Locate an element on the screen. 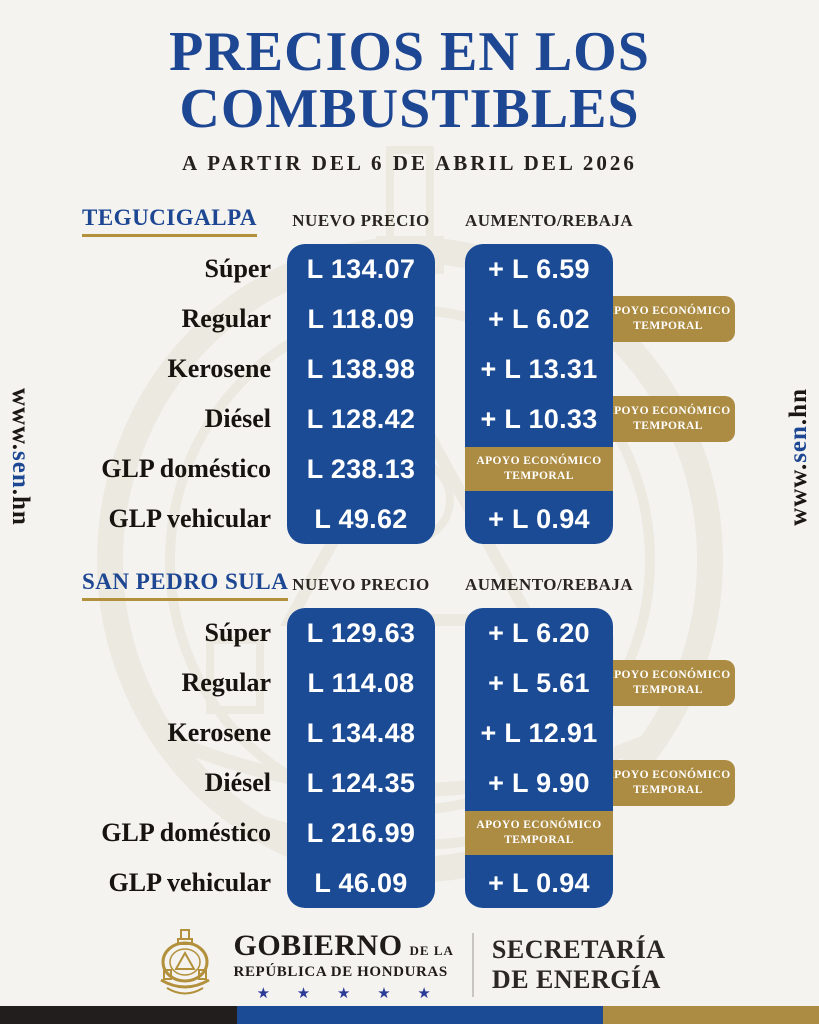  new-price-value: L 49.62 is located at coordinates (361, 519).